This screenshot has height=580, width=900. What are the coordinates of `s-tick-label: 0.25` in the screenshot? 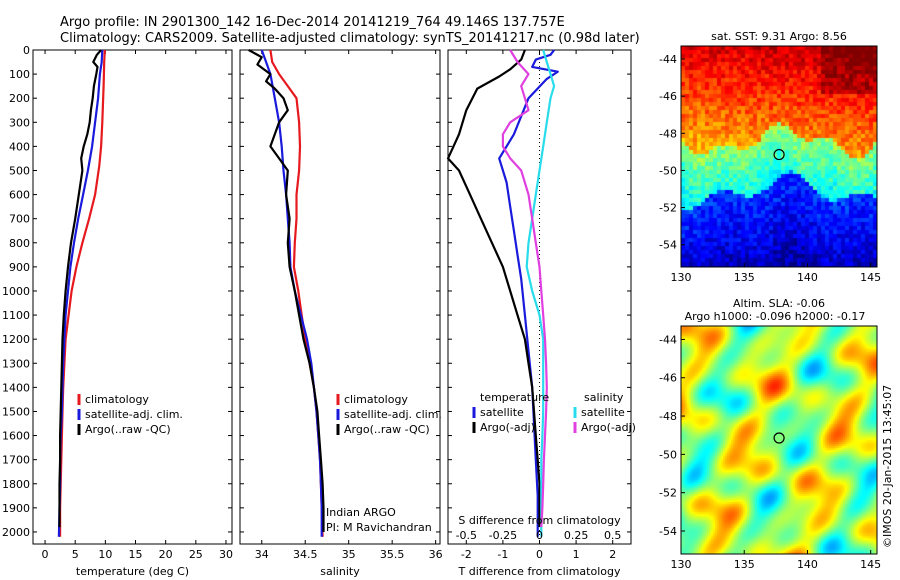 It's located at (576, 535).